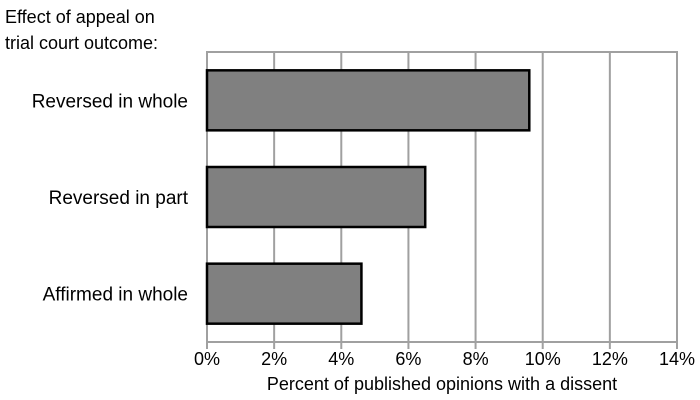 Image resolution: width=700 pixels, height=400 pixels. Describe the element at coordinates (110, 101) in the screenshot. I see `category-label: Reversed in whole` at that location.